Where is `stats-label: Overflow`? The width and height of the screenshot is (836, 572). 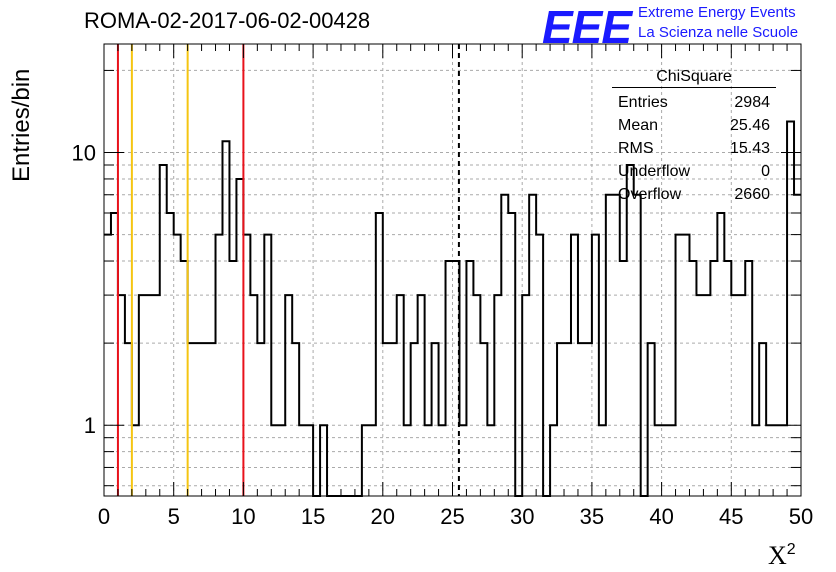
stats-label: Overflow is located at coordinates (650, 194).